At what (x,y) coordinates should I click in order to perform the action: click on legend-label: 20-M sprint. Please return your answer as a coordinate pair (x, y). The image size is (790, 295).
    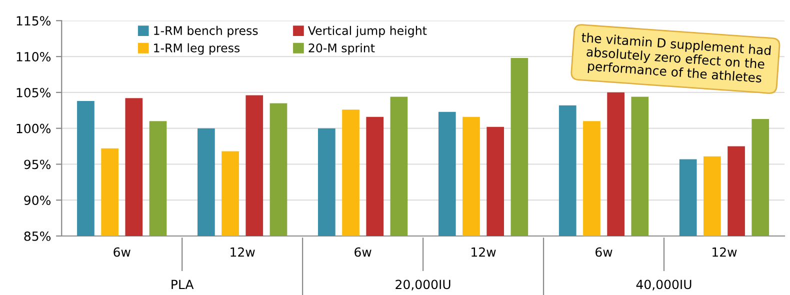
    Looking at the image, I should click on (341, 49).